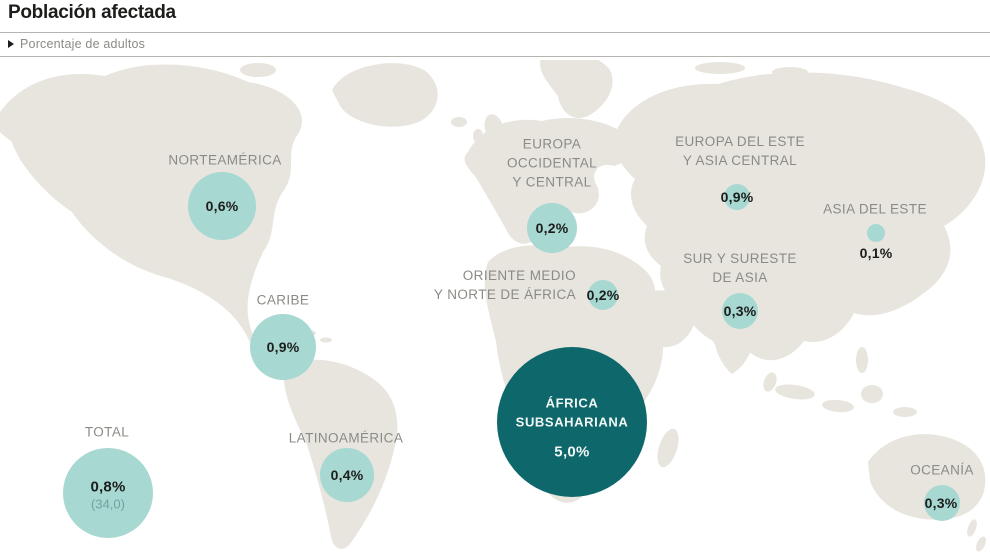  I want to click on subtitle-text: Porcentaje de adultos, so click(83, 44).